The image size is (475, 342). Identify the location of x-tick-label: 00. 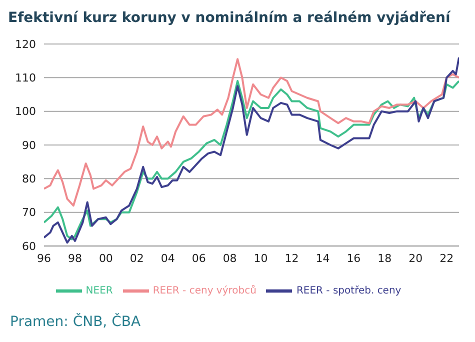
(105, 258).